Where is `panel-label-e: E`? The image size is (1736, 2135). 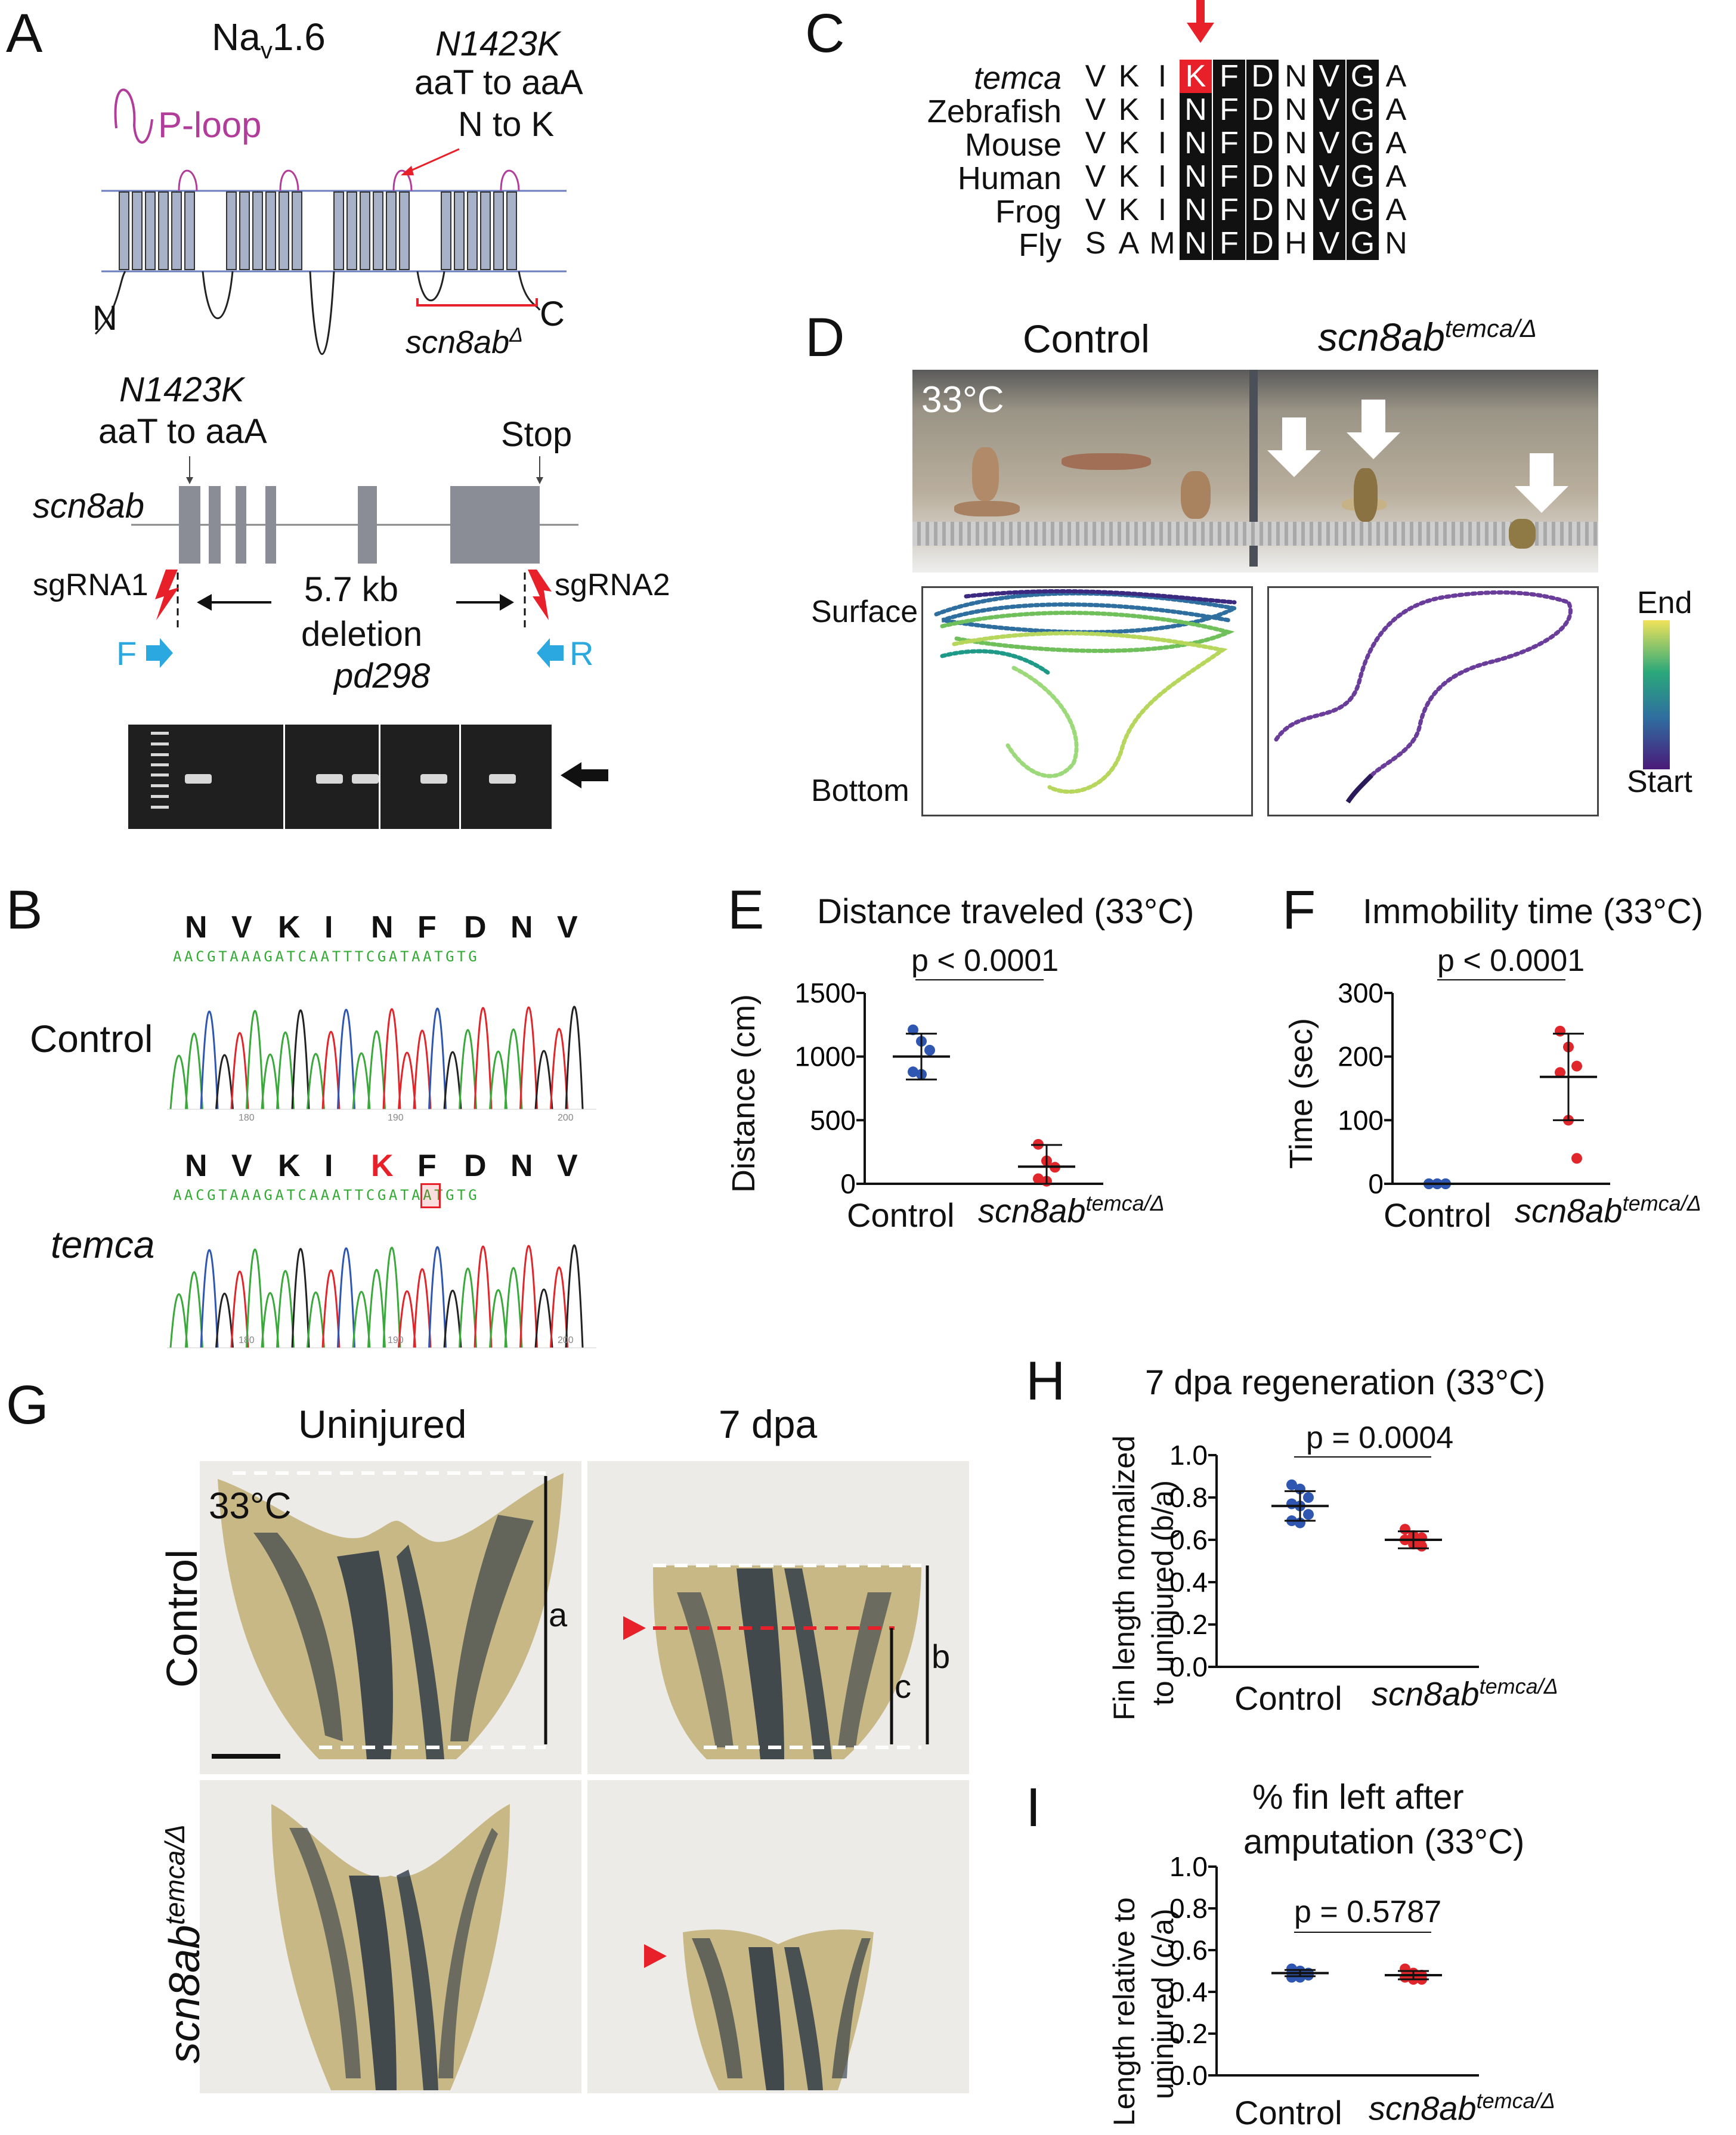
panel-label-e: E is located at coordinates (747, 910).